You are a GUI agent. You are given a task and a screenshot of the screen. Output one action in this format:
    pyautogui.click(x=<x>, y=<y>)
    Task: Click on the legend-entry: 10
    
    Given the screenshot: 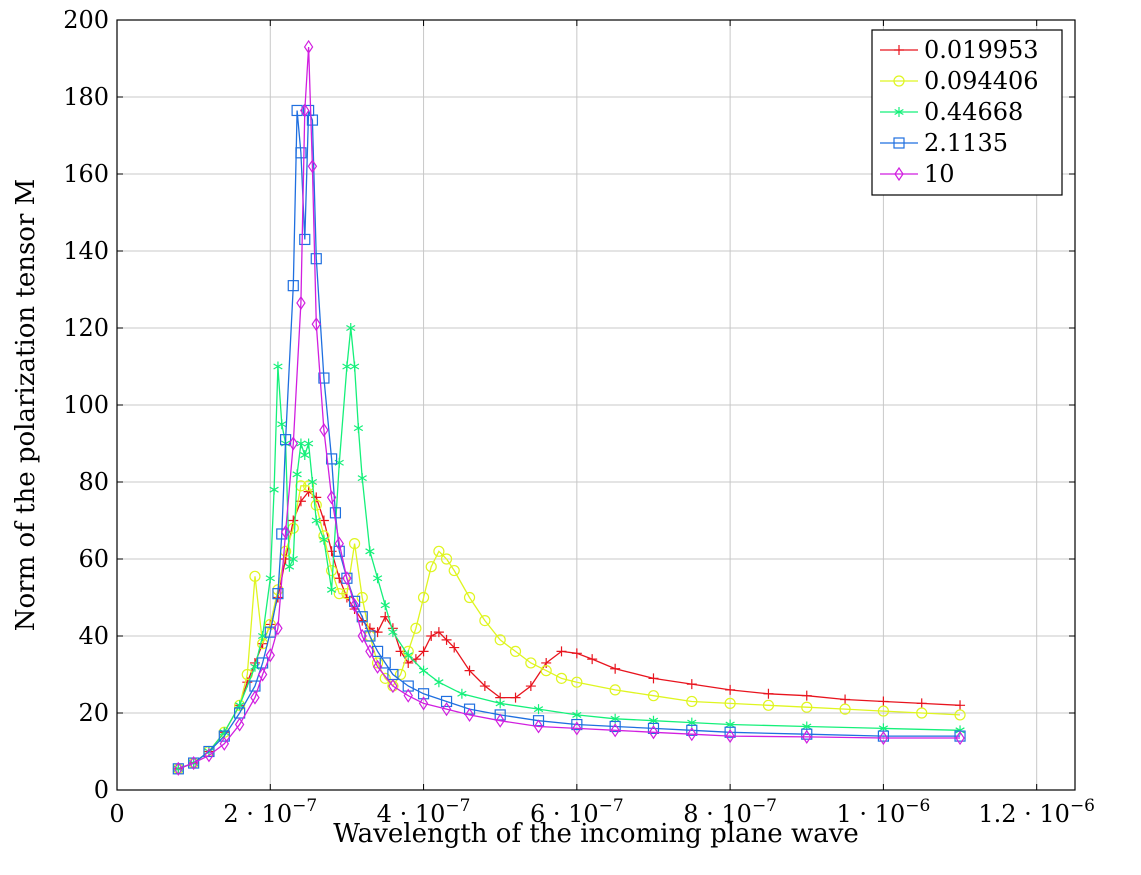 What is the action you would take?
    pyautogui.click(x=917, y=174)
    